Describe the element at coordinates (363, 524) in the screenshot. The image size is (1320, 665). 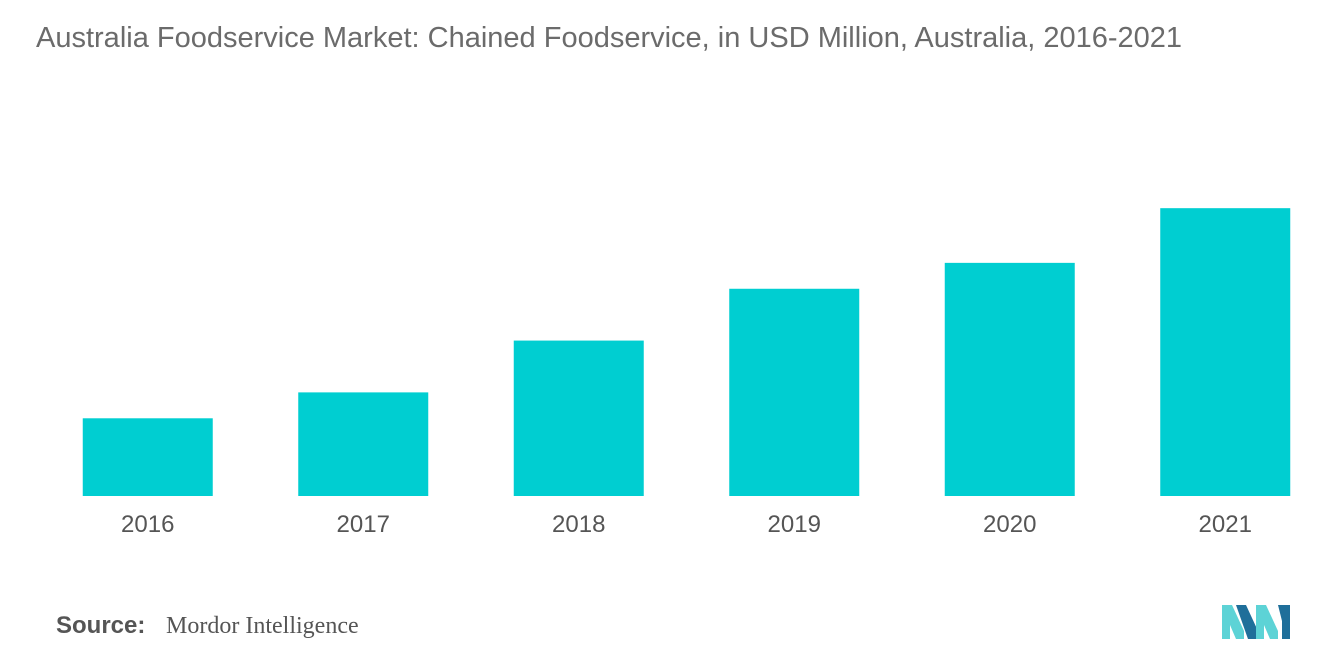
I see `x-tick-label-2017: 2017` at that location.